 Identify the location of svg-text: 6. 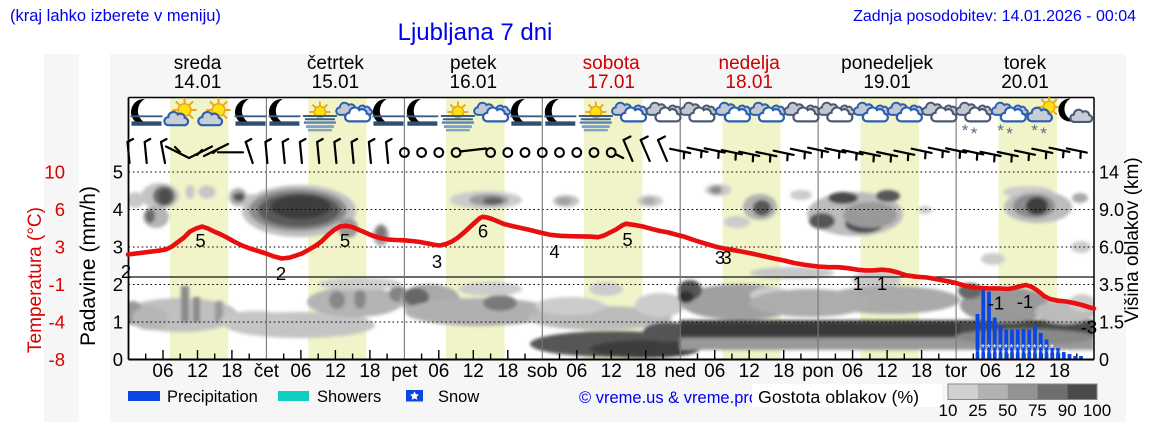
(483, 231).